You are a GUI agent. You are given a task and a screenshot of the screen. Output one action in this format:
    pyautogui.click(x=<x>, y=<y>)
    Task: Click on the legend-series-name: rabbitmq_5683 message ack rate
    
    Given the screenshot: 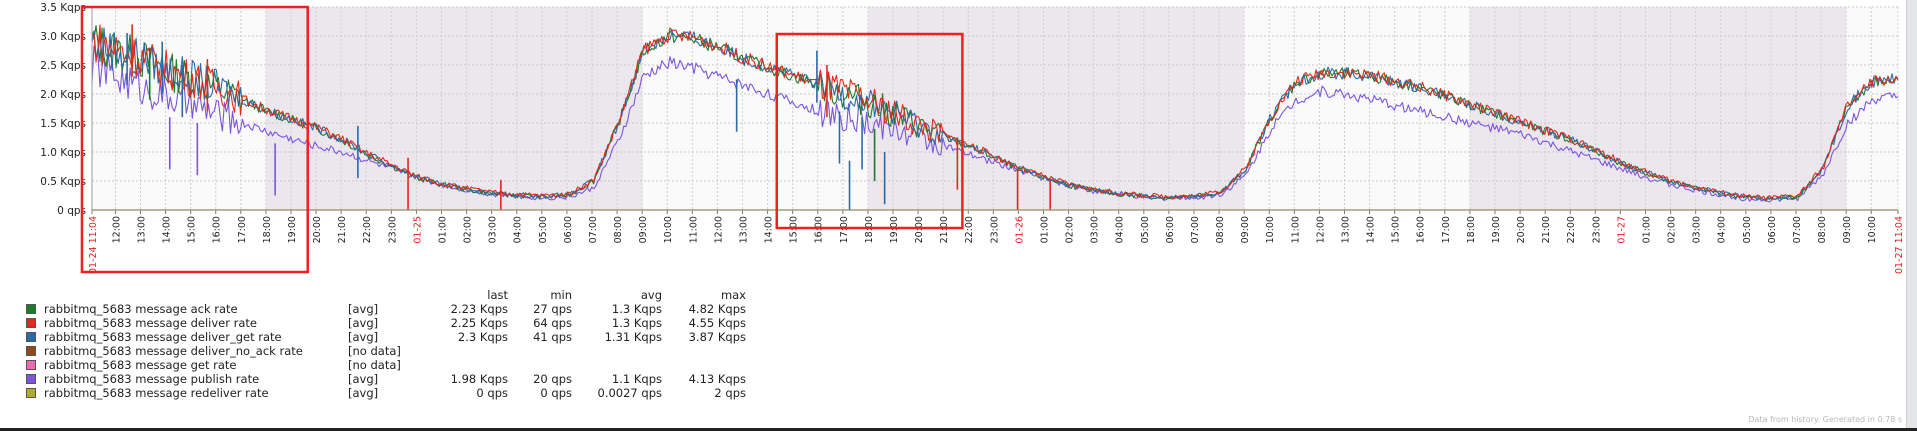 What is the action you would take?
    pyautogui.click(x=141, y=309)
    